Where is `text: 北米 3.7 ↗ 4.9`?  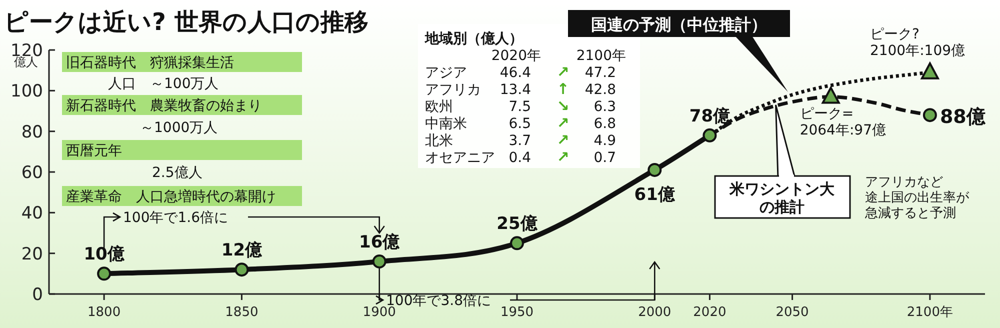 text: 北米 3.7 ↗ 4.9 is located at coordinates (520, 140).